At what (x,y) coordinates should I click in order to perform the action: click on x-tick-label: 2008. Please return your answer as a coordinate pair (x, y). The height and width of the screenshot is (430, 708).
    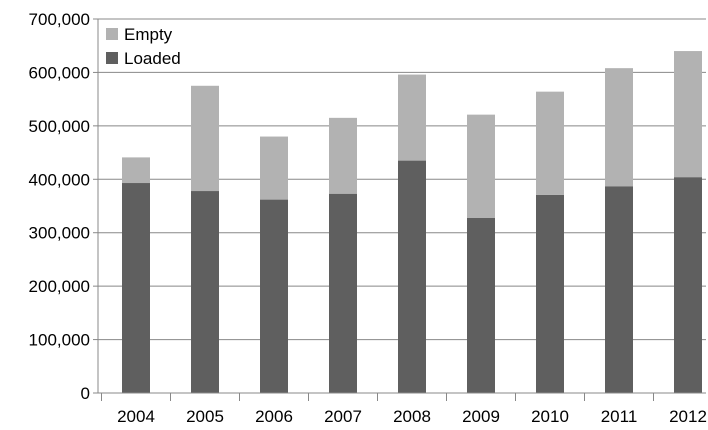
    Looking at the image, I should click on (412, 416).